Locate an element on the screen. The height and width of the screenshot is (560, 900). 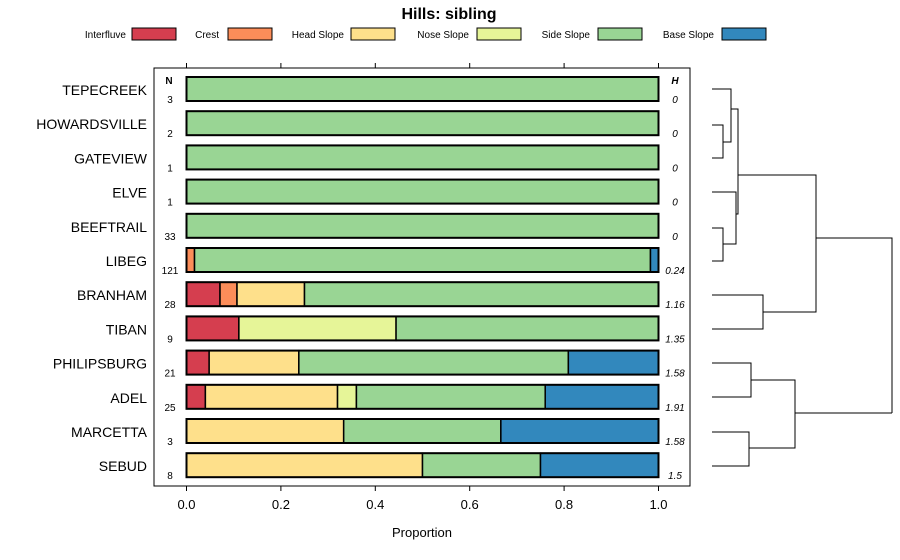
row-label: ADEL is located at coordinates (128, 398).